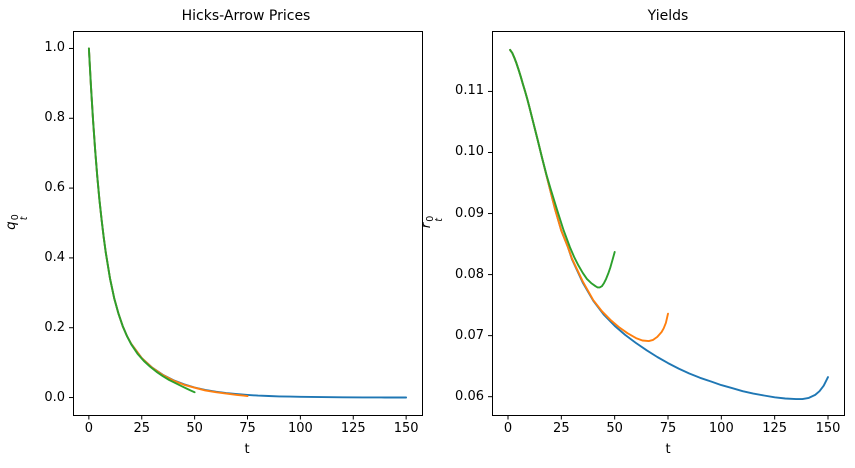 This screenshot has height=468, width=855. Describe the element at coordinates (247, 449) in the screenshot. I see `left-x-axis-label: t` at that location.